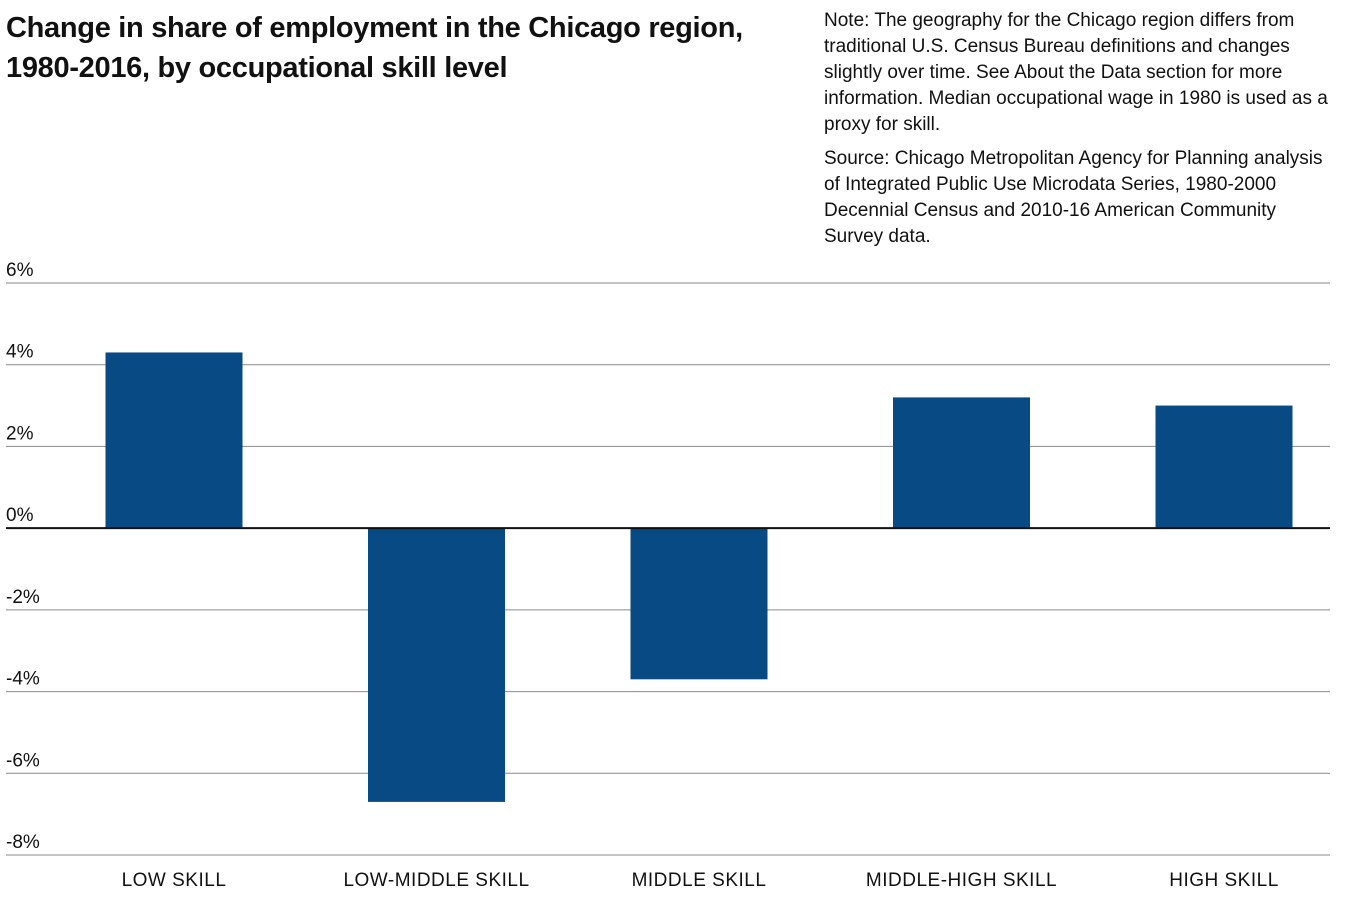  I want to click on x-category-label: MIDDLE-HIGH SKILL, so click(961, 880).